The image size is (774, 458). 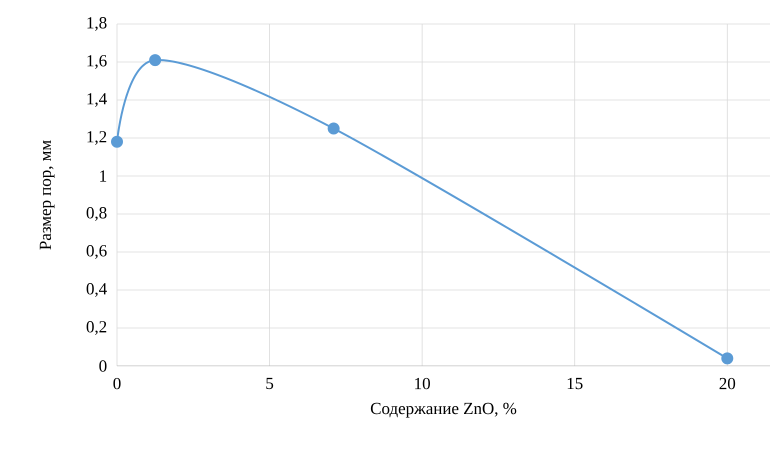 I want to click on y-tick-label: 1, so click(x=103, y=176).